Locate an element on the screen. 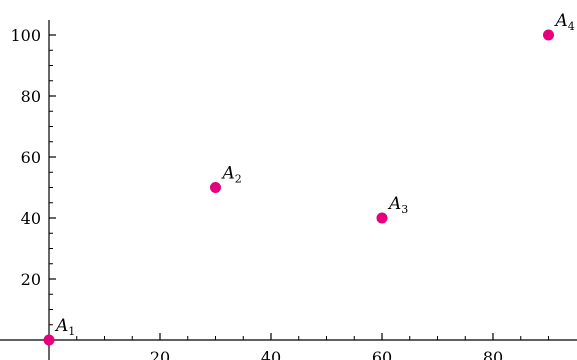 Image resolution: width=577 pixels, height=360 pixels. y-tick-label: 60 is located at coordinates (31, 157).